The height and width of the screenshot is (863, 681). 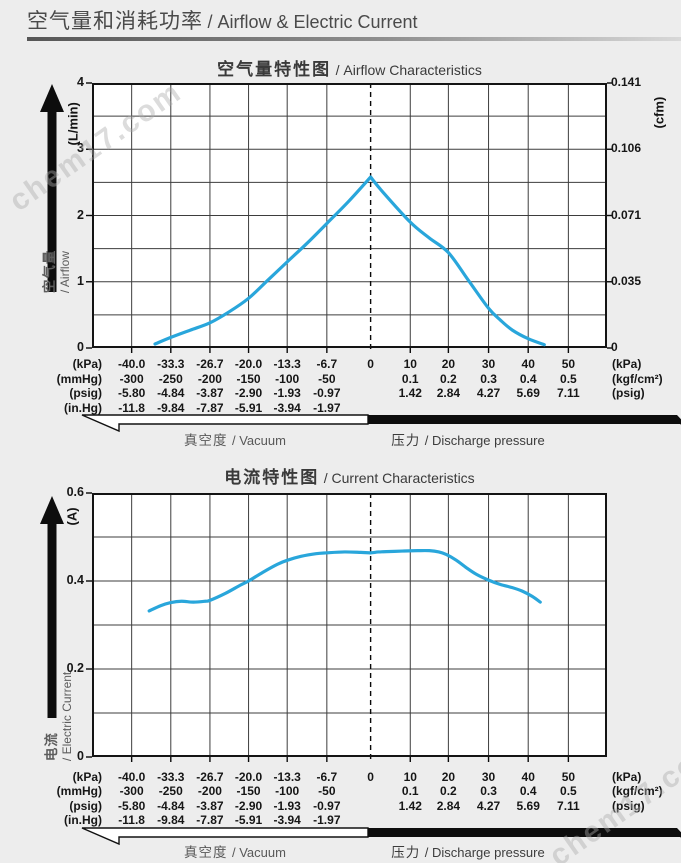 I want to click on airflow-chart-title-zh: 空气量特性图, so click(x=274, y=69).